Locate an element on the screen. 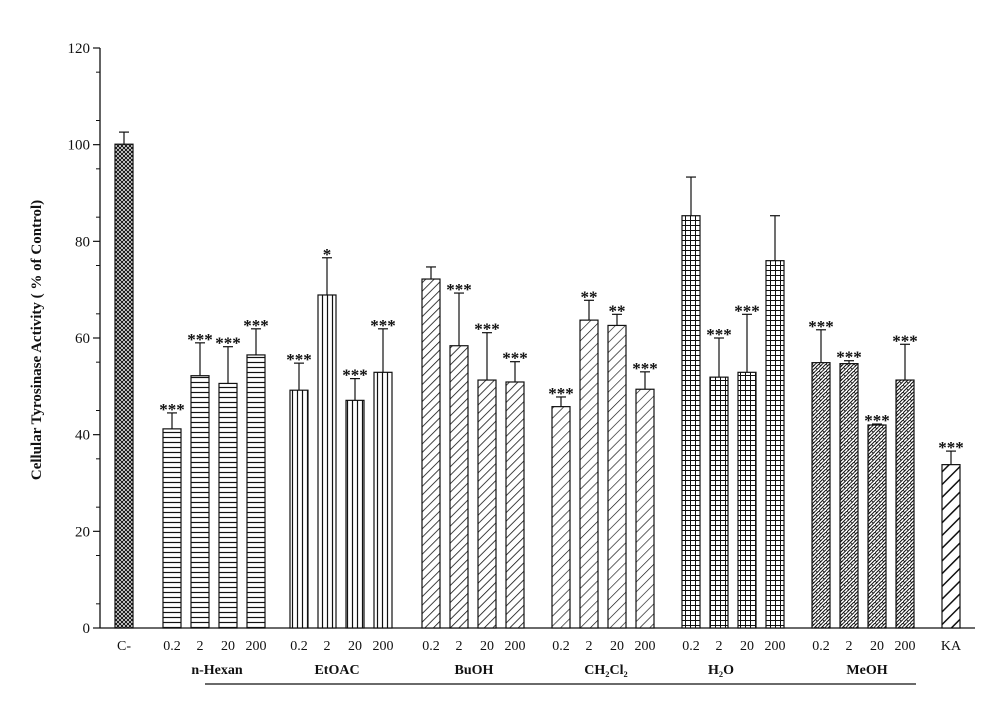 This screenshot has width=1000, height=715. bar-group is located at coordinates (124, 380).